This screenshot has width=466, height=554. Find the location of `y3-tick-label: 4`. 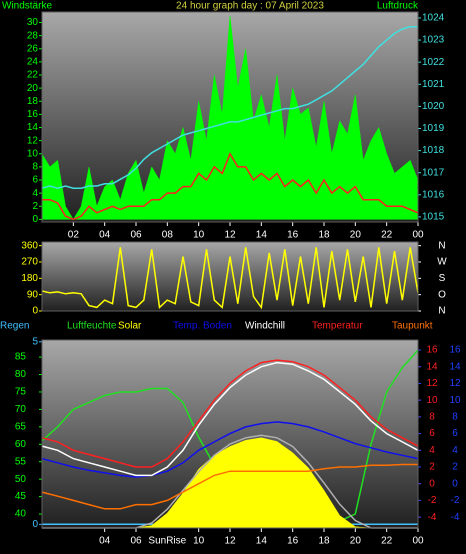

y3-tick-label: 4 is located at coordinates (455, 450).